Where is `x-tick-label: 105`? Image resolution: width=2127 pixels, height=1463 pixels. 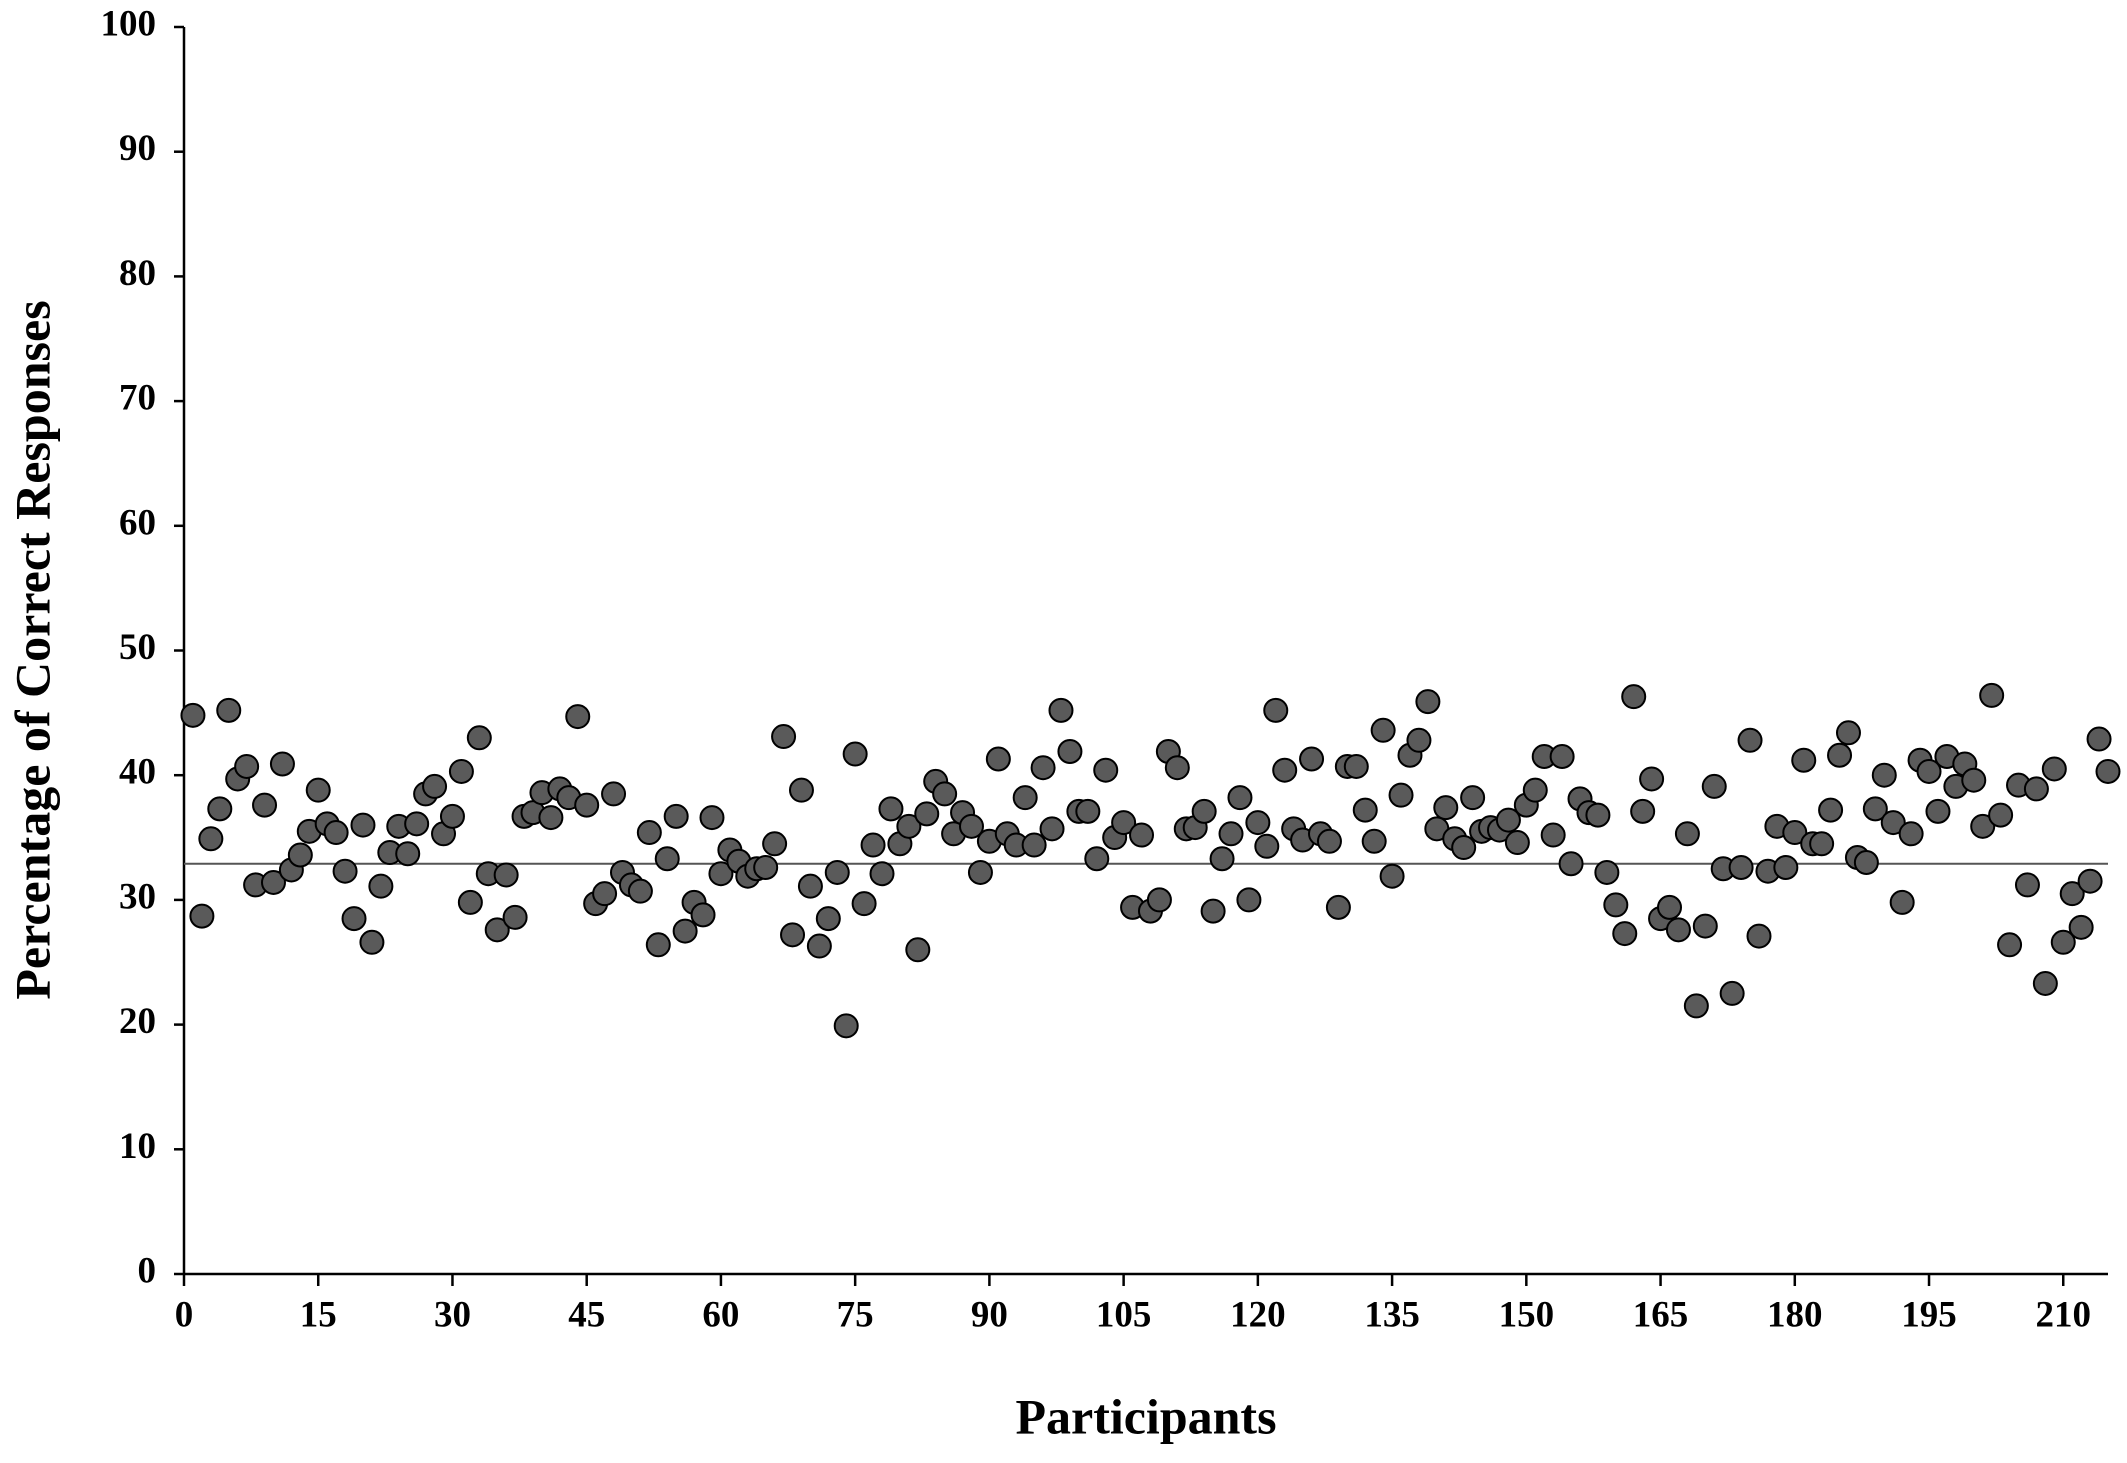
x-tick-label: 105 is located at coordinates (1124, 1314).